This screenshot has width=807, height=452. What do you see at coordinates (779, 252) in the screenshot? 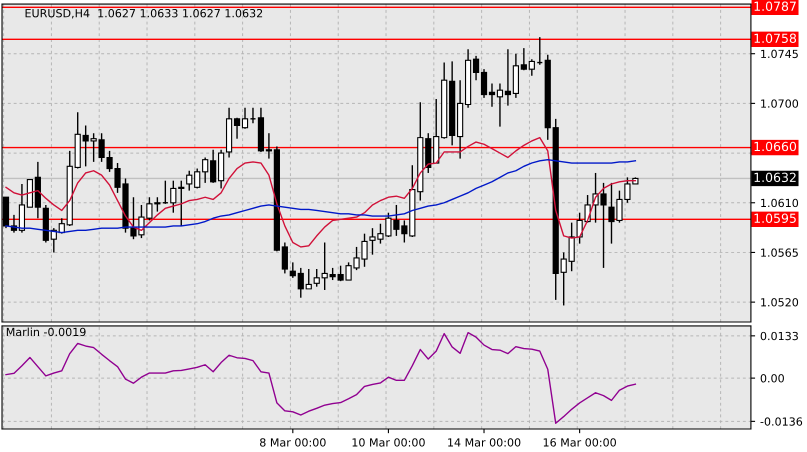
I see `y-tick-label: 1.0565` at bounding box center [779, 252].